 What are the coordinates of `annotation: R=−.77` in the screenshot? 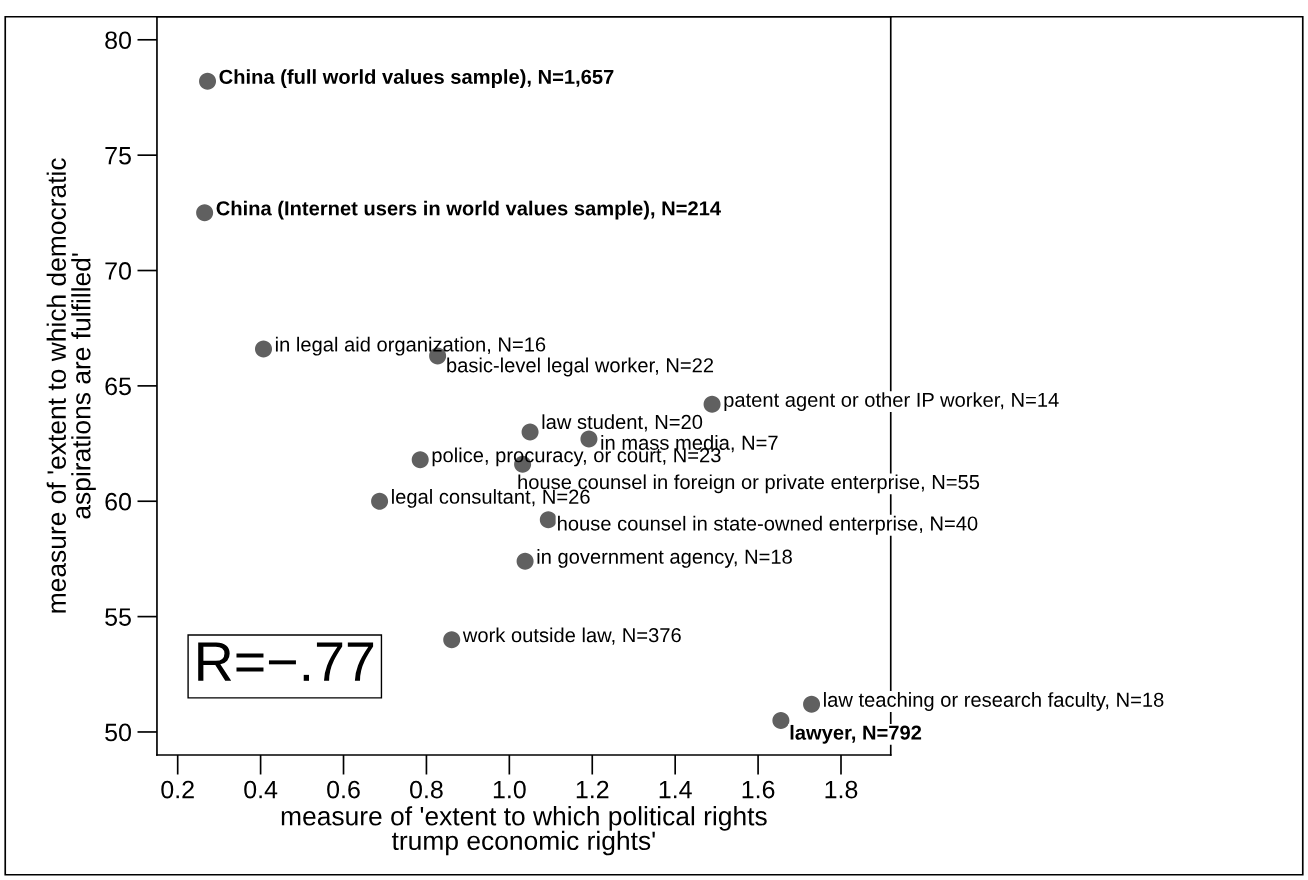 It's located at (286, 661).